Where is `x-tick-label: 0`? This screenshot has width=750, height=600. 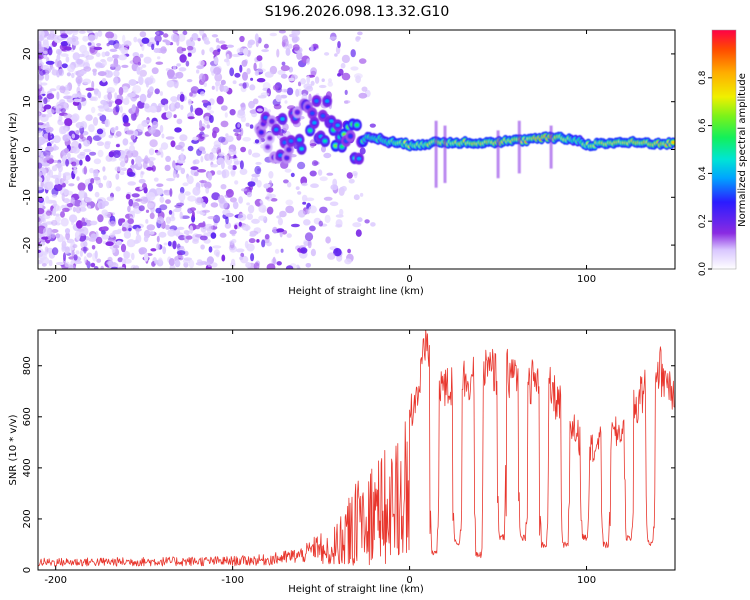 x-tick-label: 0 is located at coordinates (409, 279).